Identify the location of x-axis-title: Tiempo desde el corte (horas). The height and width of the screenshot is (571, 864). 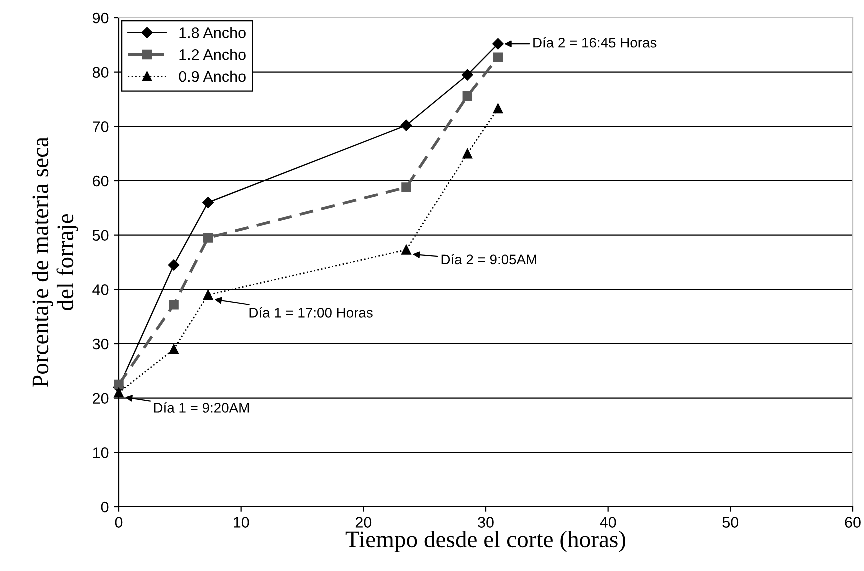
(486, 541).